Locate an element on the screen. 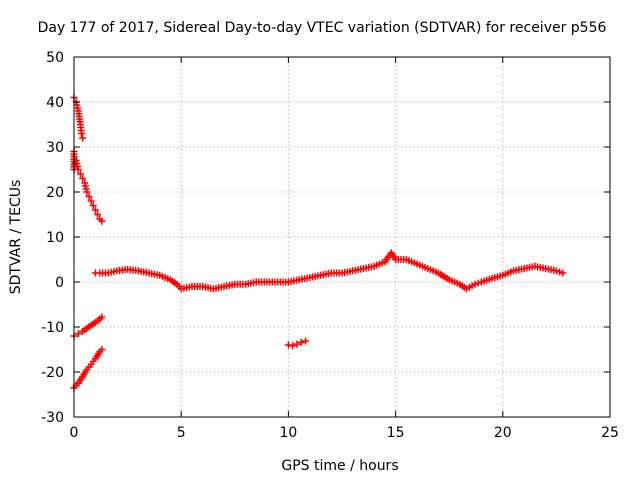 This screenshot has width=640, height=480. x-tick-label: 10 is located at coordinates (288, 433).